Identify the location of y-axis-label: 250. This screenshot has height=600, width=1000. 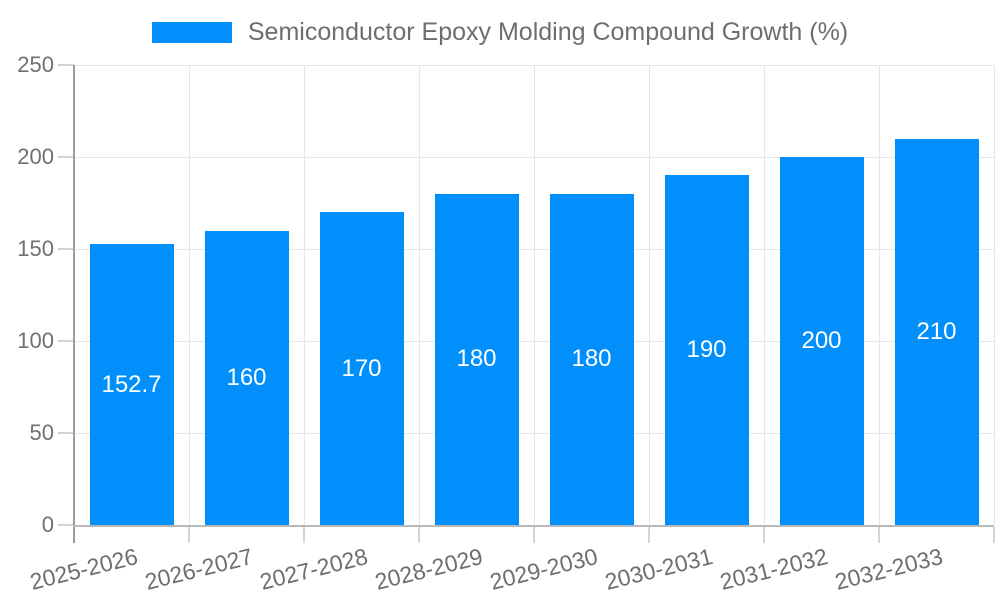
(35, 64).